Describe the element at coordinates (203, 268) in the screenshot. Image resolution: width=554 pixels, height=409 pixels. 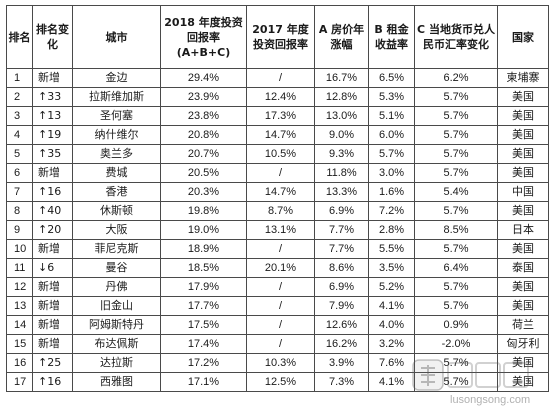
I see `cell-roi-2018: 18.5%` at that location.